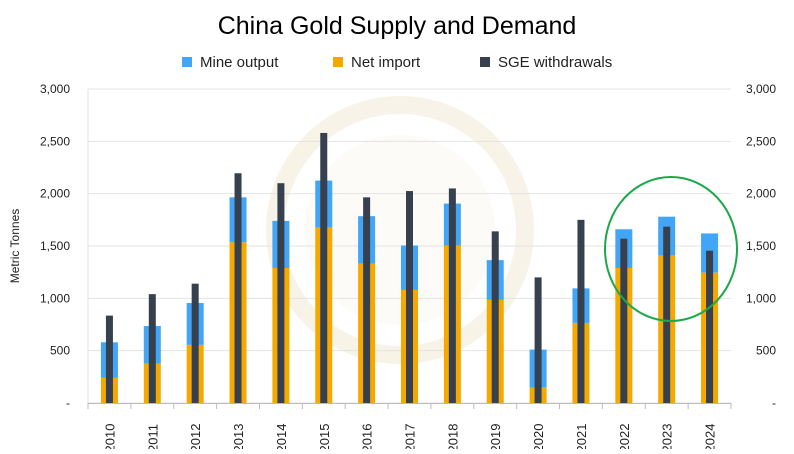  Describe the element at coordinates (710, 326) in the screenshot. I see `bar-sge-withdrawals-2024` at that location.